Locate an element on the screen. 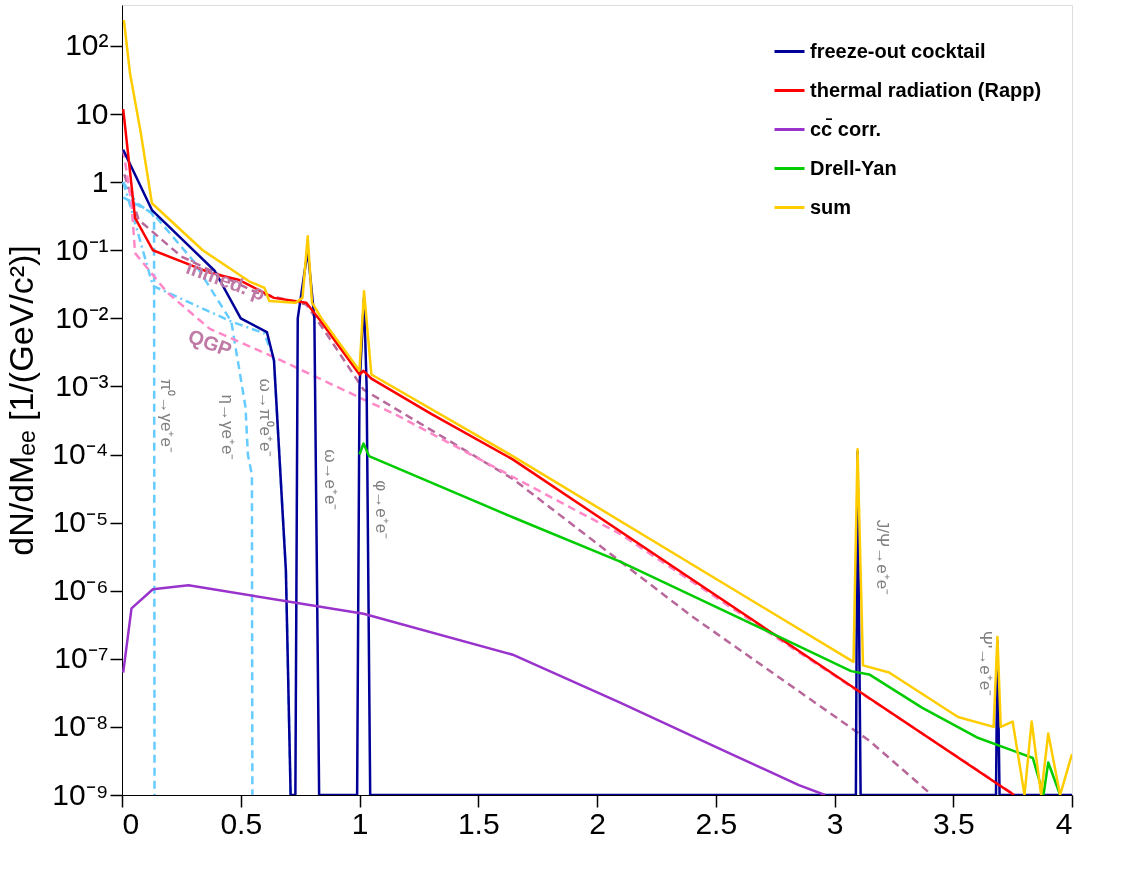 The width and height of the screenshot is (1124, 874). y-tick-label: 10 is located at coordinates (92, 113).